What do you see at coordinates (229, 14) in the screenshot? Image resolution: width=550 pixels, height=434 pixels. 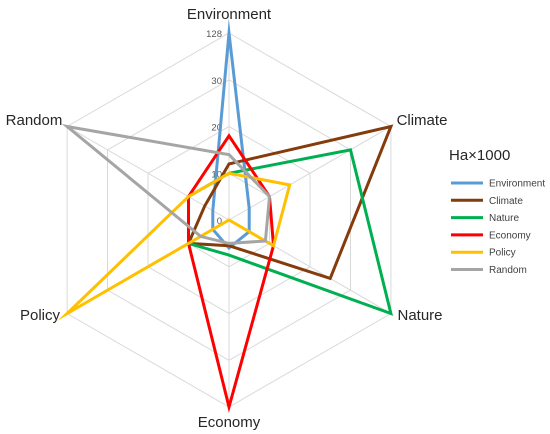 I see `axis-label-environment: Environment` at bounding box center [229, 14].